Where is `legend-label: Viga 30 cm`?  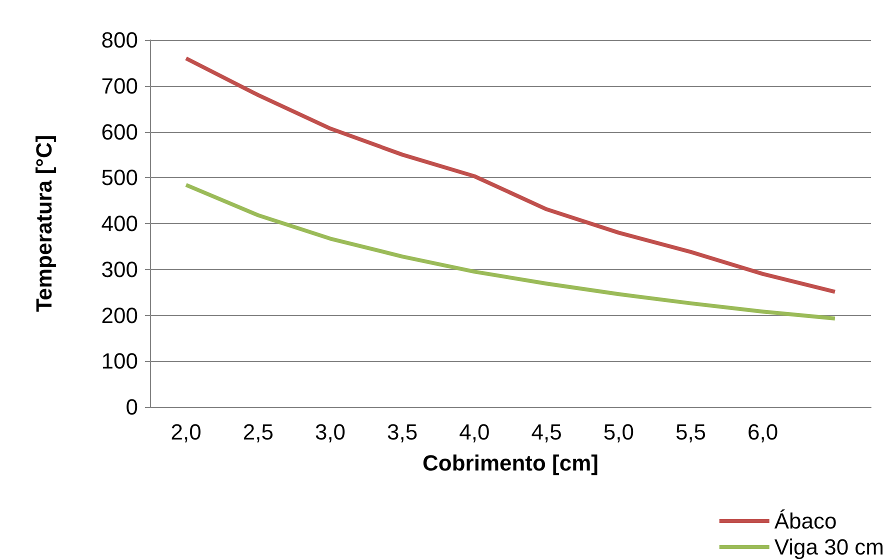
legend-label: Viga 30 cm is located at coordinates (829, 546).